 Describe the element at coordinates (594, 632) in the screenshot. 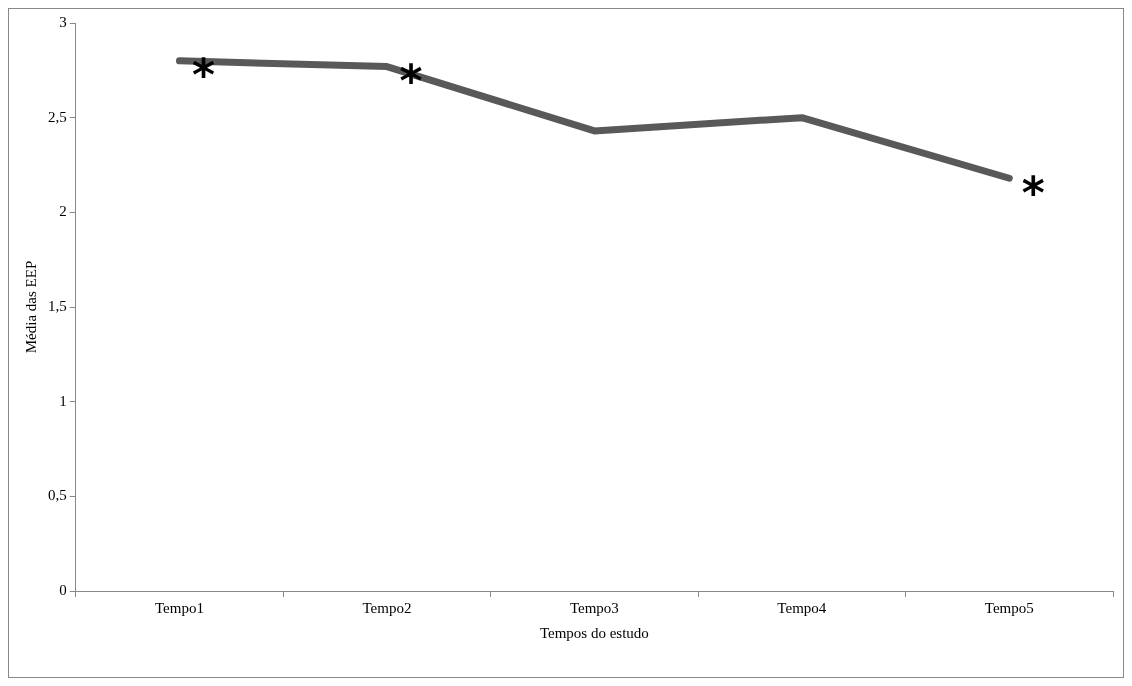

I see `x-axis-title: Tempos do estudo` at that location.